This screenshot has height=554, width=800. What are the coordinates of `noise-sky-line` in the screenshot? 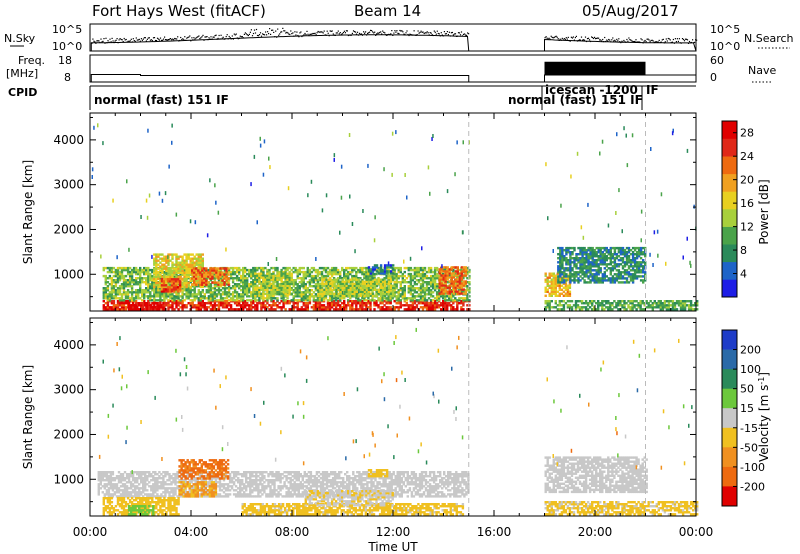 It's located at (620, 45).